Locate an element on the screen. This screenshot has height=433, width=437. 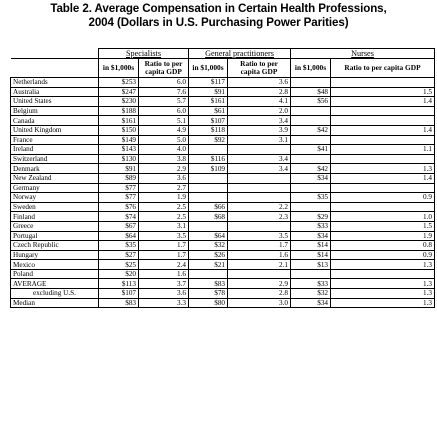
table-row: Australia $247 7.6 $91 2.8 $48 1.5 is located at coordinates (223, 92).